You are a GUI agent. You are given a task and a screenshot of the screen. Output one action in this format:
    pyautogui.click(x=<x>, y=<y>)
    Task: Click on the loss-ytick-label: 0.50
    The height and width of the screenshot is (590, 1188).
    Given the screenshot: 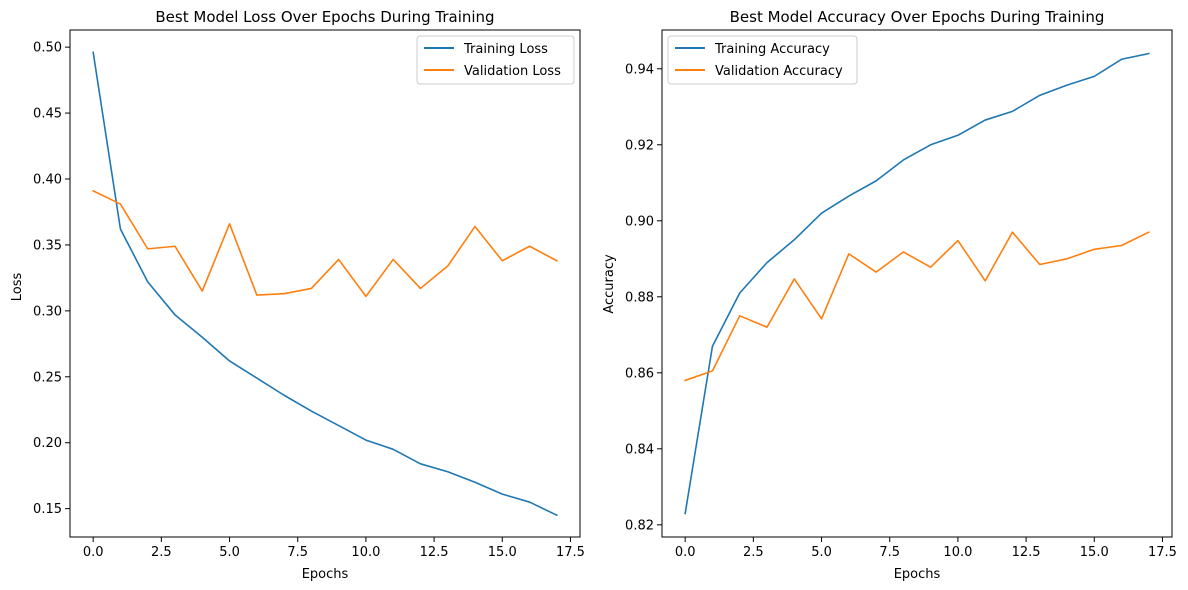 What is the action you would take?
    pyautogui.click(x=47, y=48)
    